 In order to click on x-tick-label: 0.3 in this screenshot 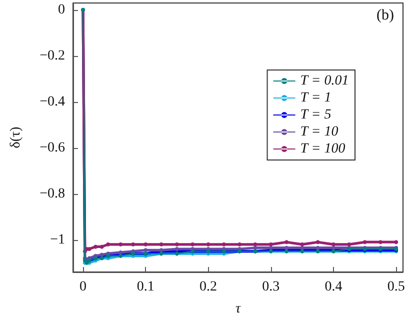, I will do `click(271, 287)`.